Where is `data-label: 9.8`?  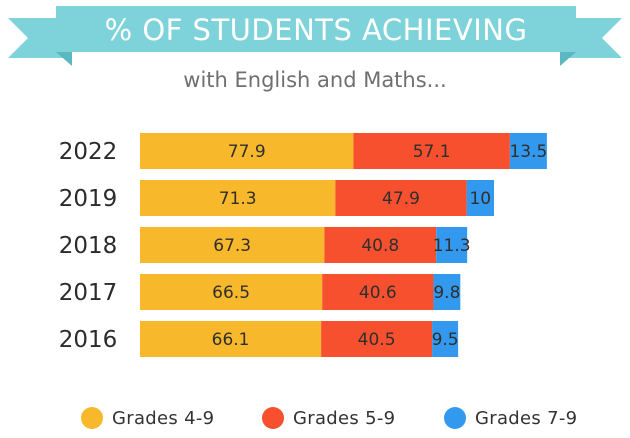 data-label: 9.8 is located at coordinates (446, 293).